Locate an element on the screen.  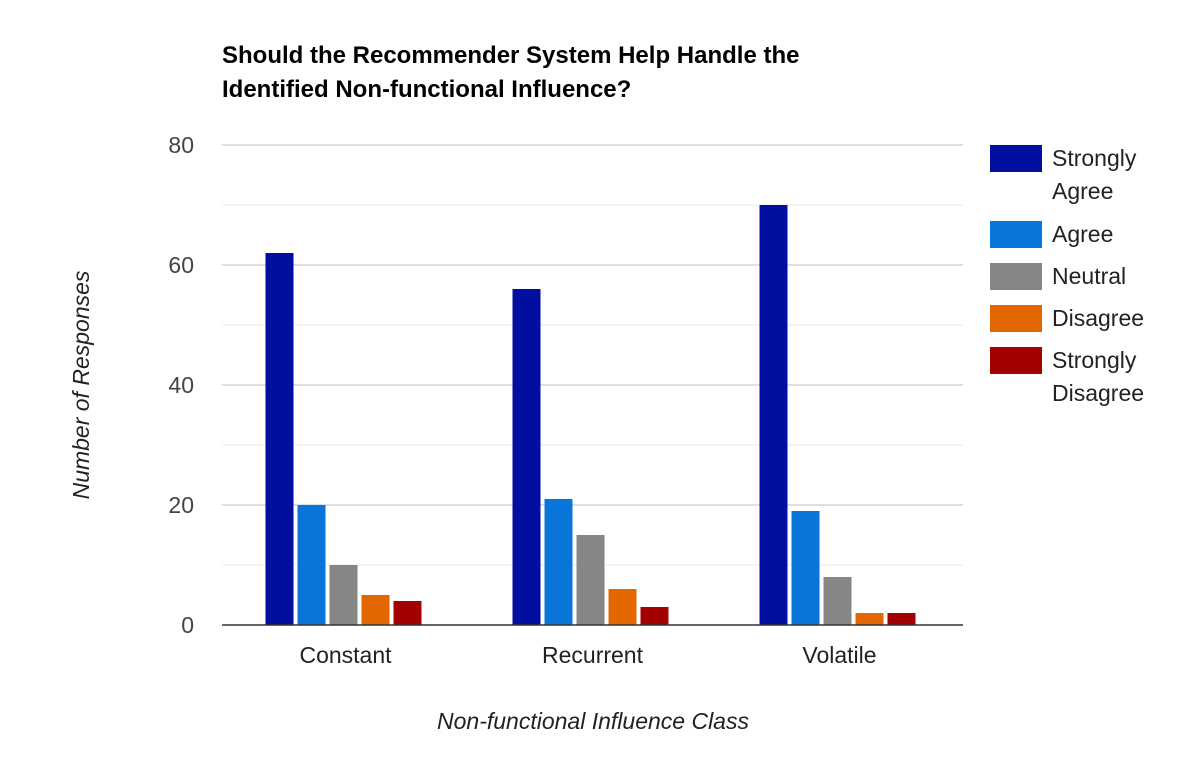
bar-strongly-agree-recurrent is located at coordinates (526, 457).